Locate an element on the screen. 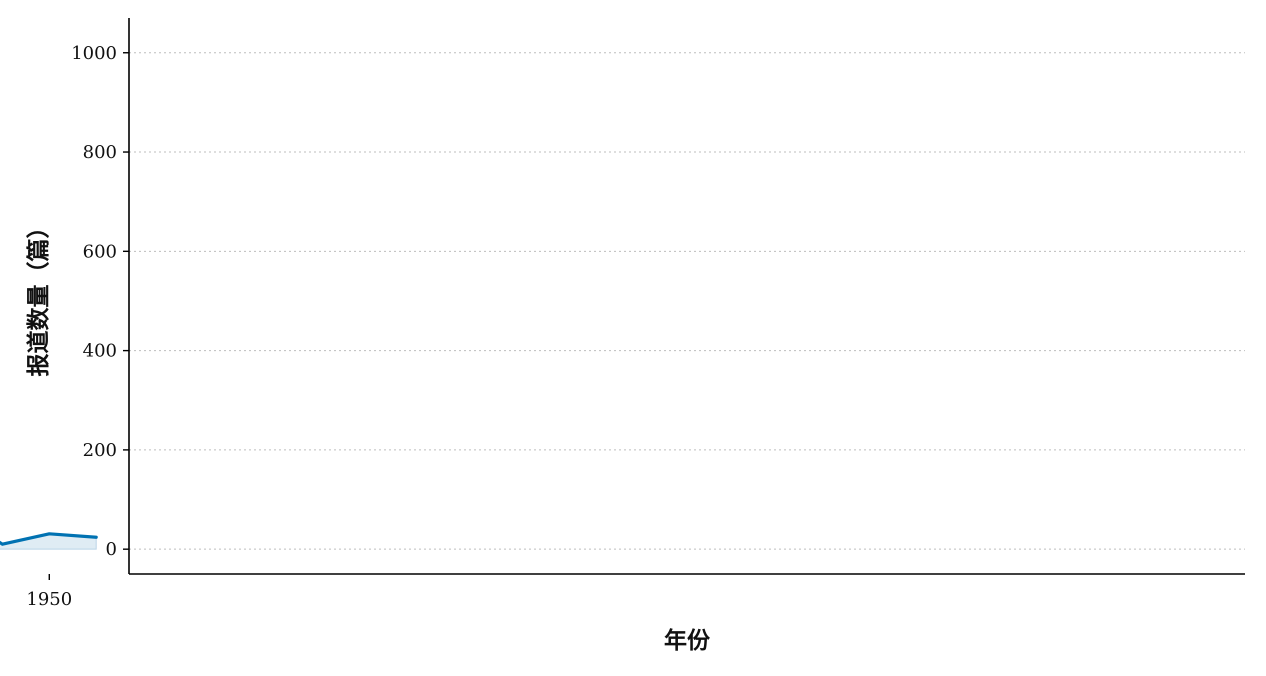  y-tick-label: 0 is located at coordinates (111, 549).